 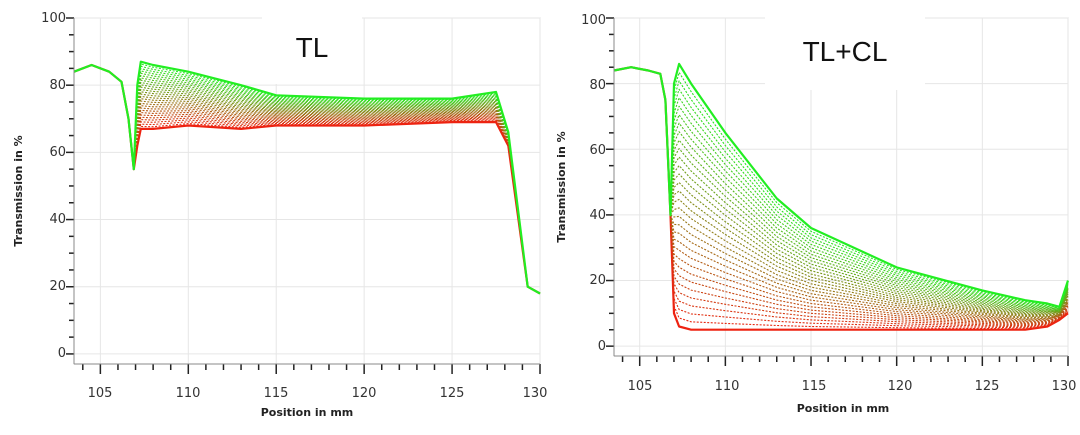 I want to click on chart-title: TL, so click(x=312, y=47).